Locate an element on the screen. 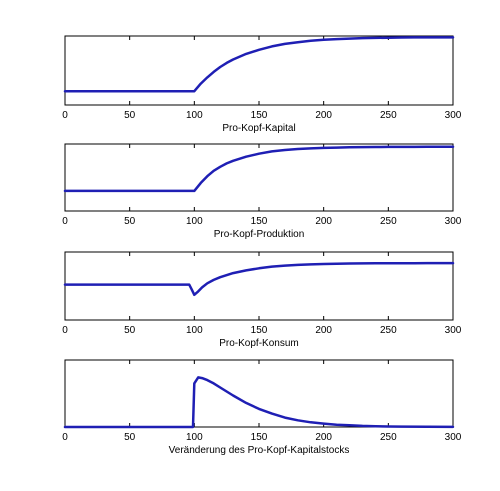 Image resolution: width=500 pixels, height=491 pixels. x-axis-label: Pro-Kopf-Produktion is located at coordinates (259, 234).